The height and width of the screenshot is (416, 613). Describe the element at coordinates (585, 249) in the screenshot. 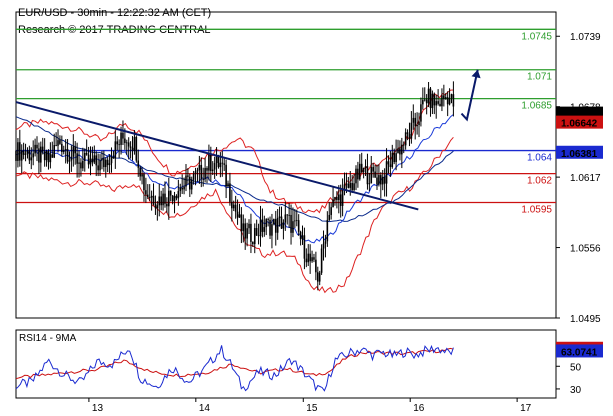

I see `y-axis-tick-label: 1.0556` at that location.